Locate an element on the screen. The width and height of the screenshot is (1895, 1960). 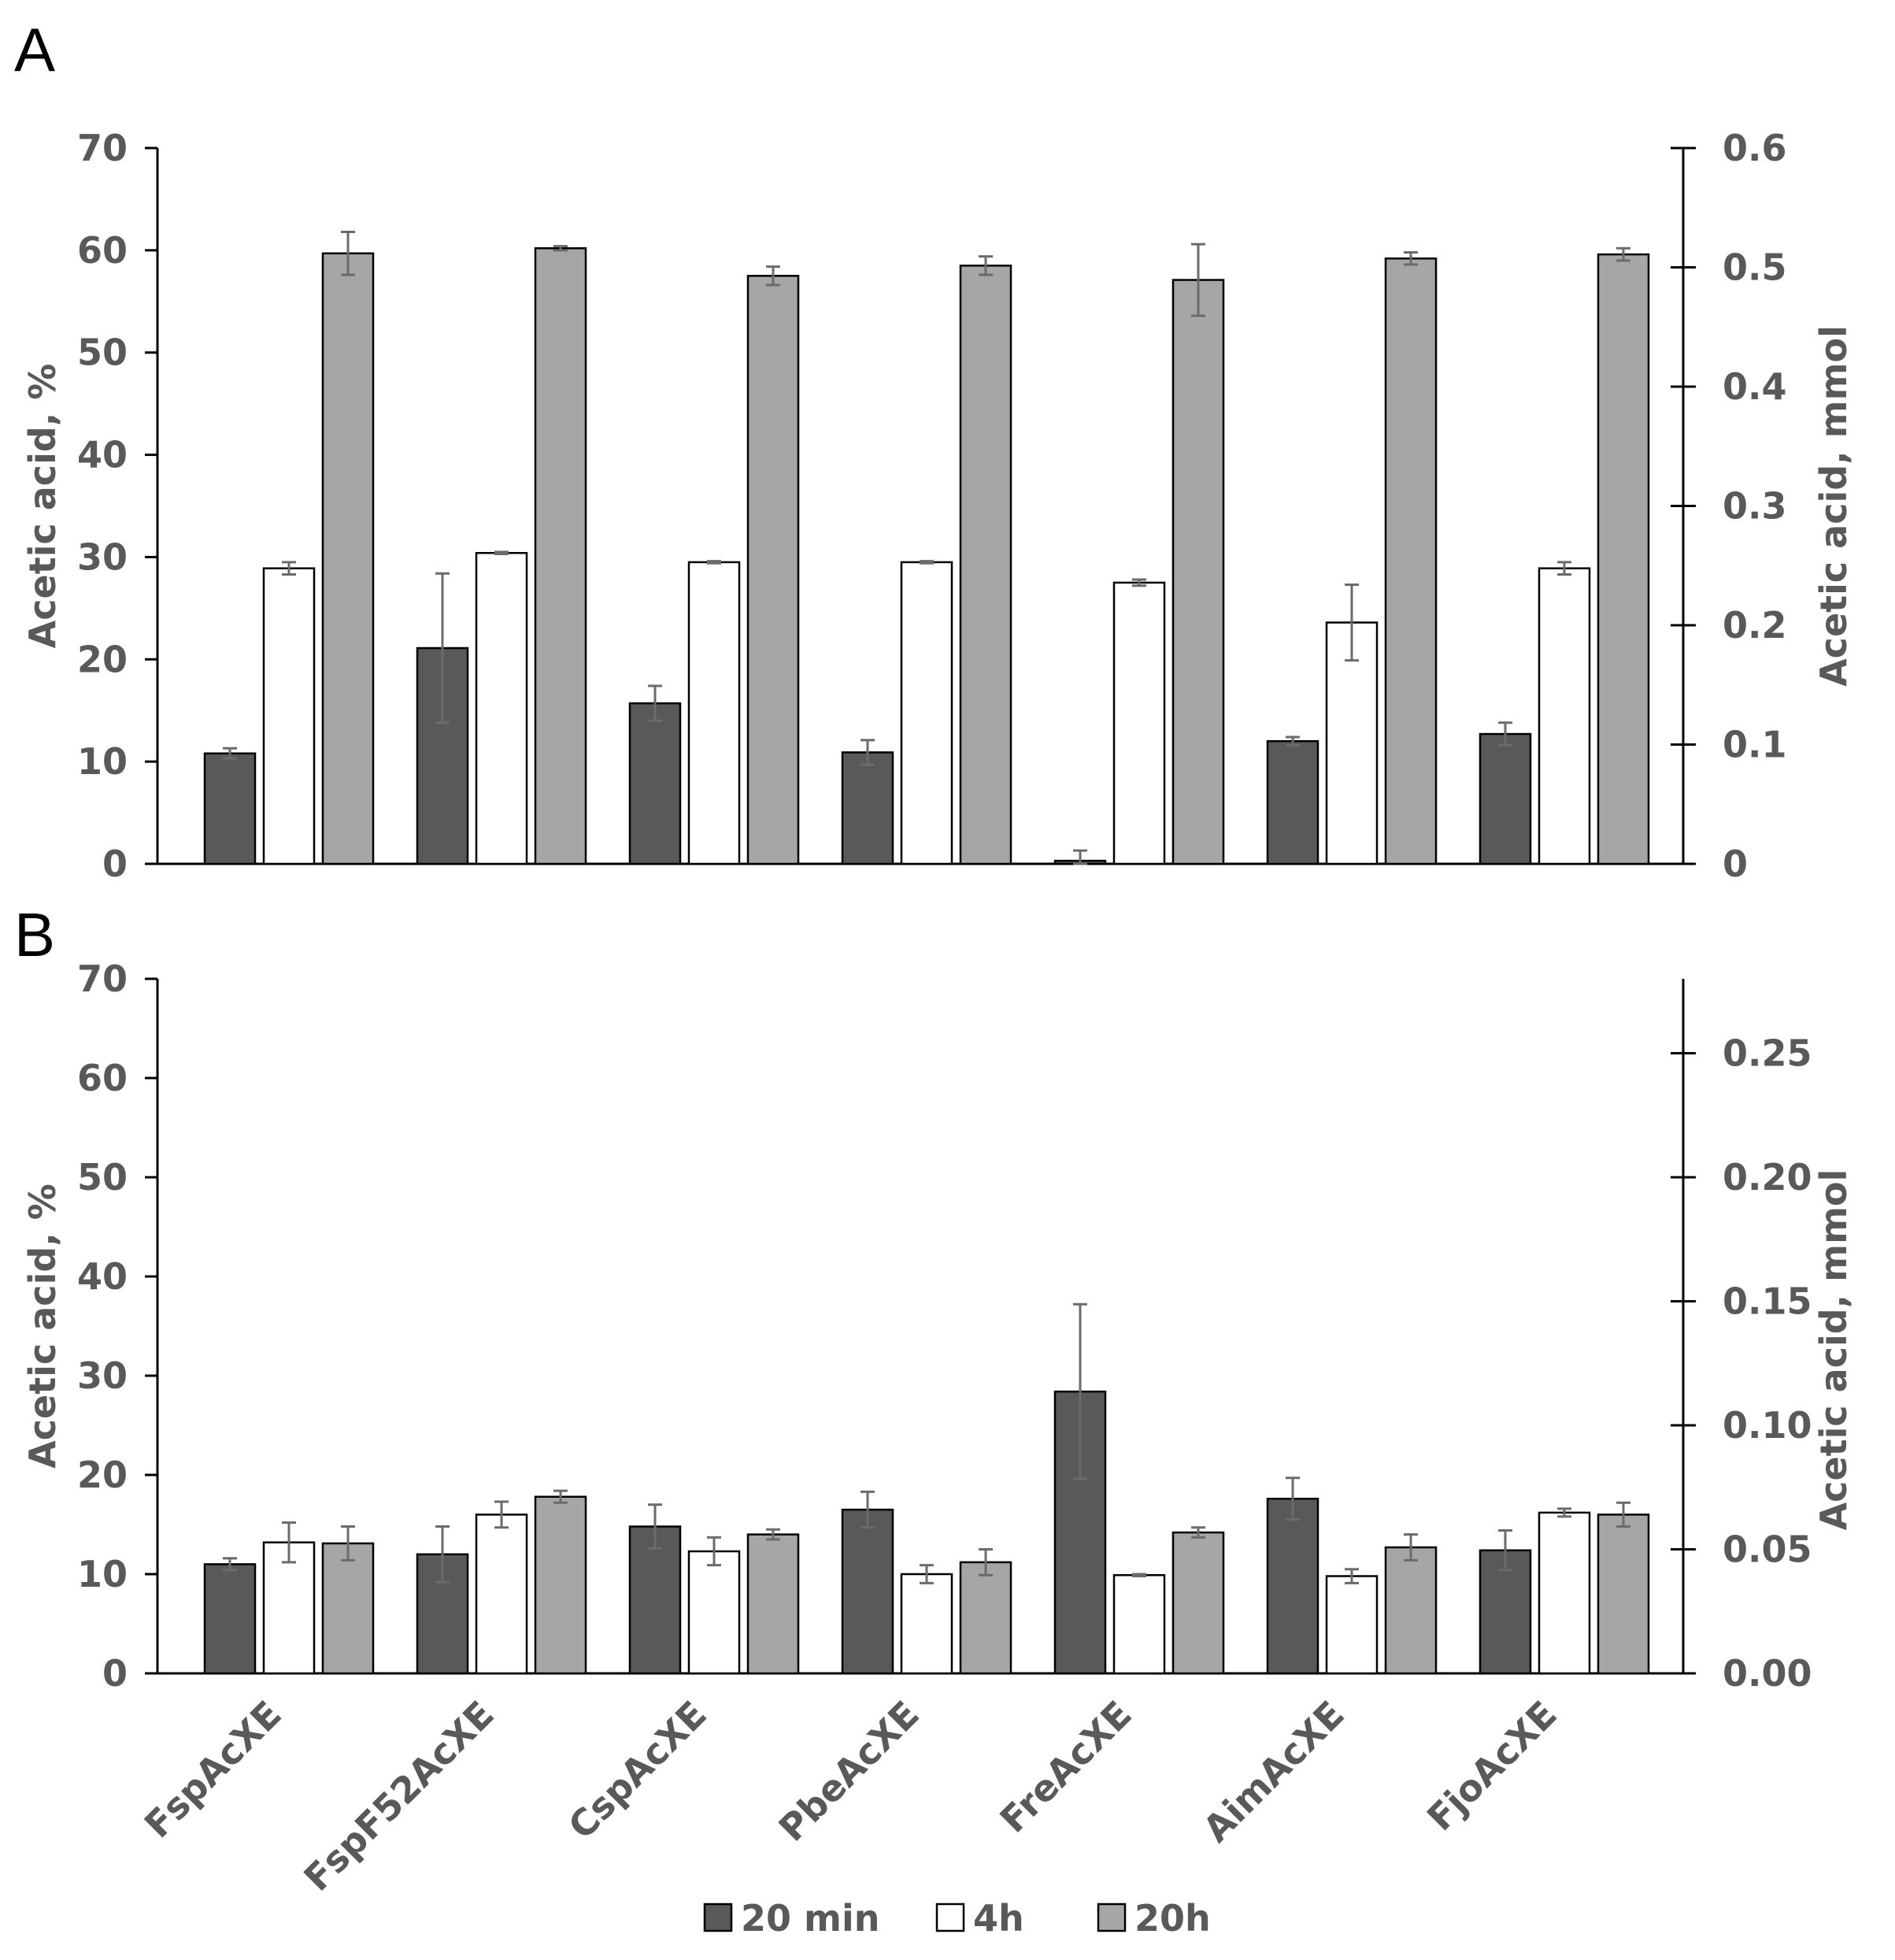
x-category-label: CspAcXE is located at coordinates (637, 1770).